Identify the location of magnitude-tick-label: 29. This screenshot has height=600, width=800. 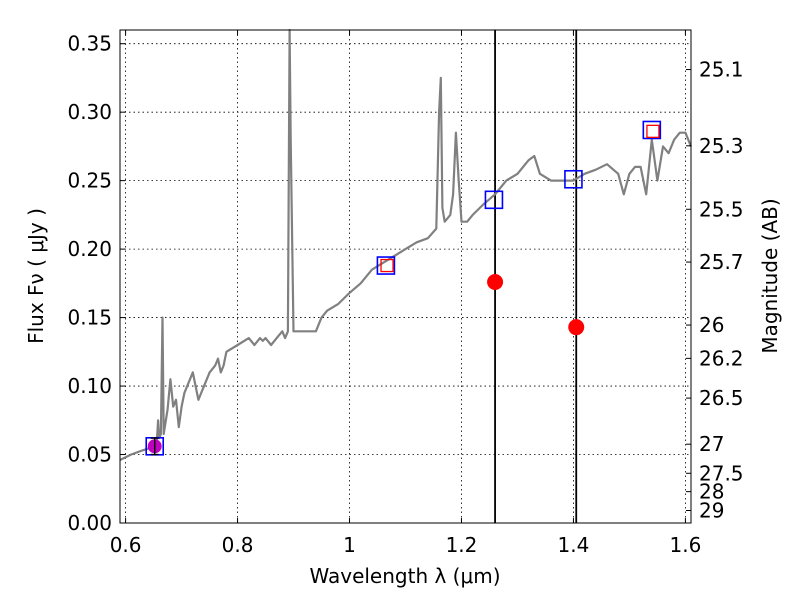
(711, 511).